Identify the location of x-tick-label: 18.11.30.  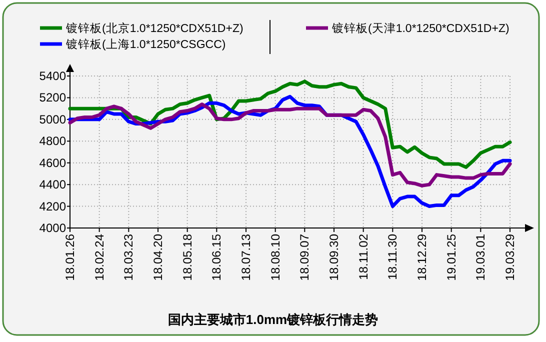
(393, 257).